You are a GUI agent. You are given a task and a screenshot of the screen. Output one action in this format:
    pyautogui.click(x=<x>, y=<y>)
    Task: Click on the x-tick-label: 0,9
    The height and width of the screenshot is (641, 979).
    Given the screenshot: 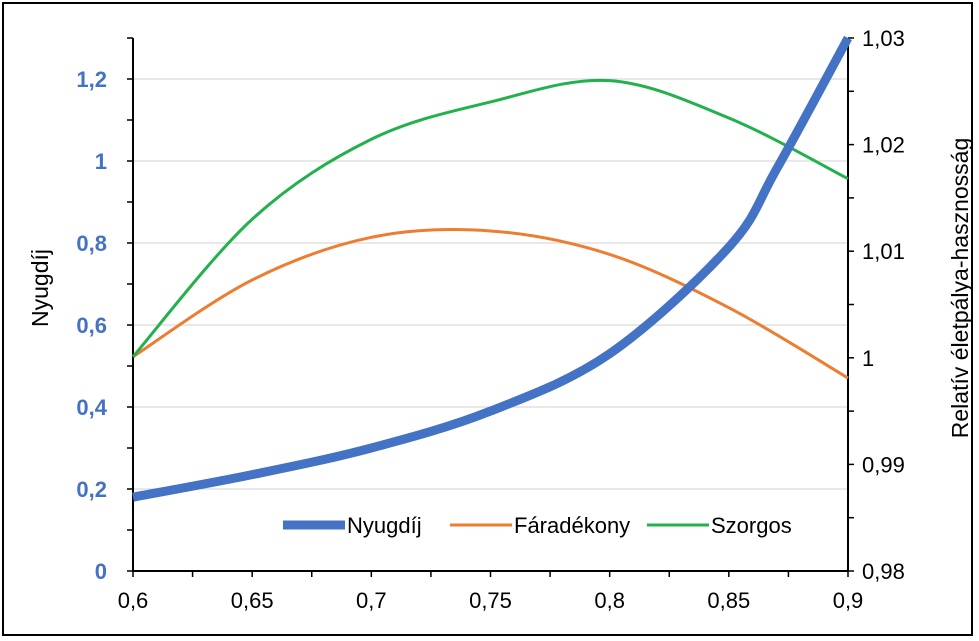 What is the action you would take?
    pyautogui.click(x=848, y=600)
    